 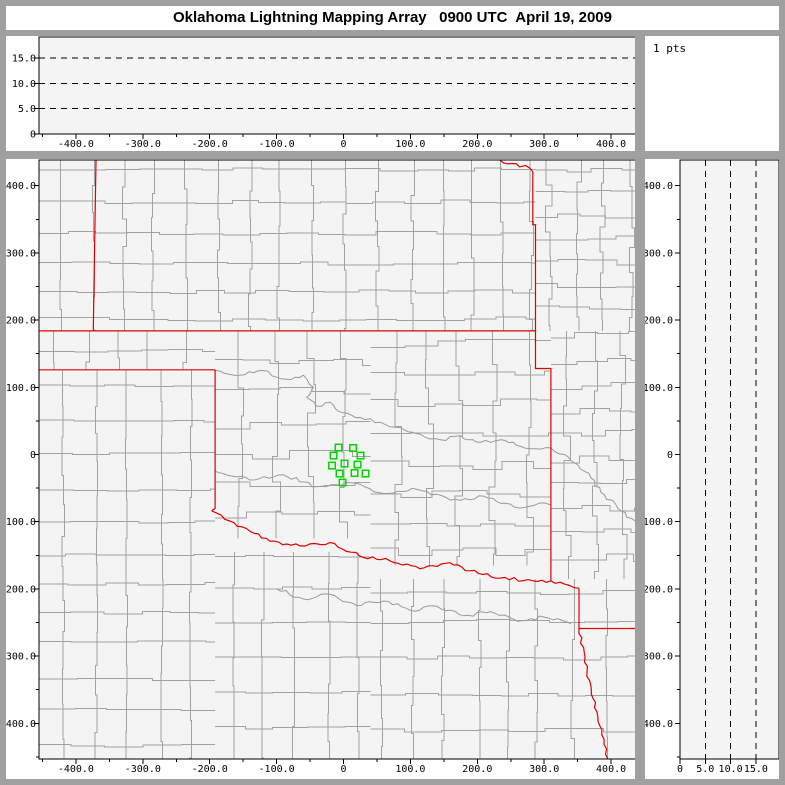 What do you see at coordinates (712, 93) in the screenshot?
I see `source-counter-panel: 1 pts` at bounding box center [712, 93].